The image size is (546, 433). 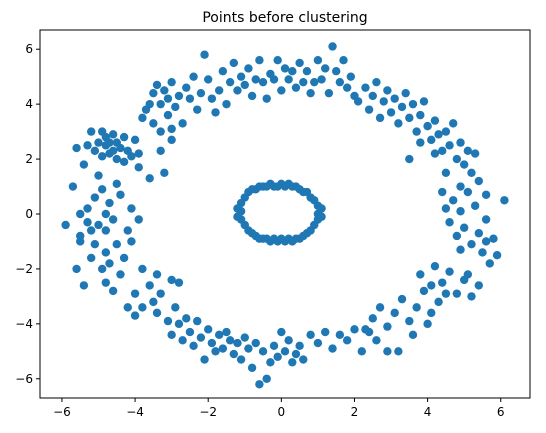 What do you see at coordinates (208, 412) in the screenshot?
I see `x-tick-label: −2` at bounding box center [208, 412].